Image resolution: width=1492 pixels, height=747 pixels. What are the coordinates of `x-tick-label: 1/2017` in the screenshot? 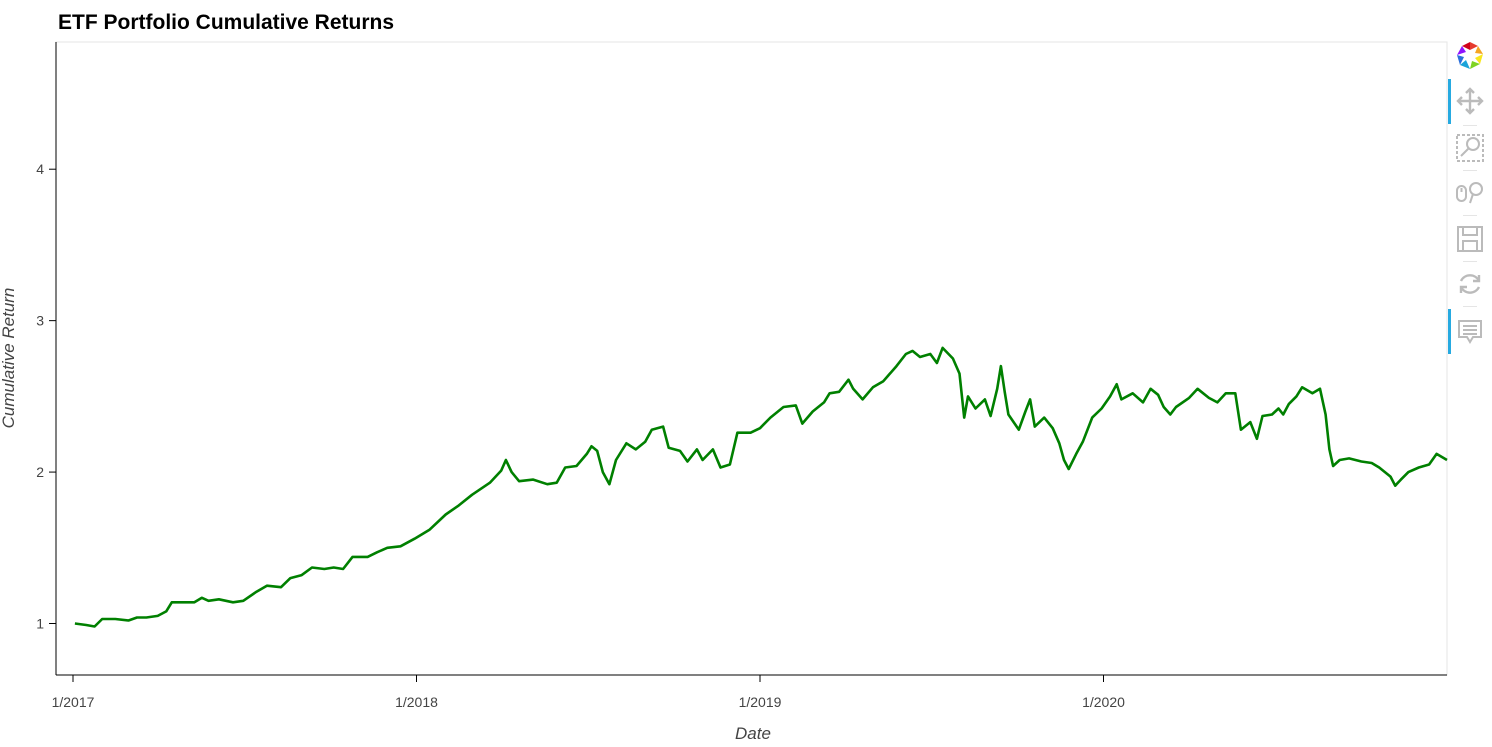 It's located at (73, 702).